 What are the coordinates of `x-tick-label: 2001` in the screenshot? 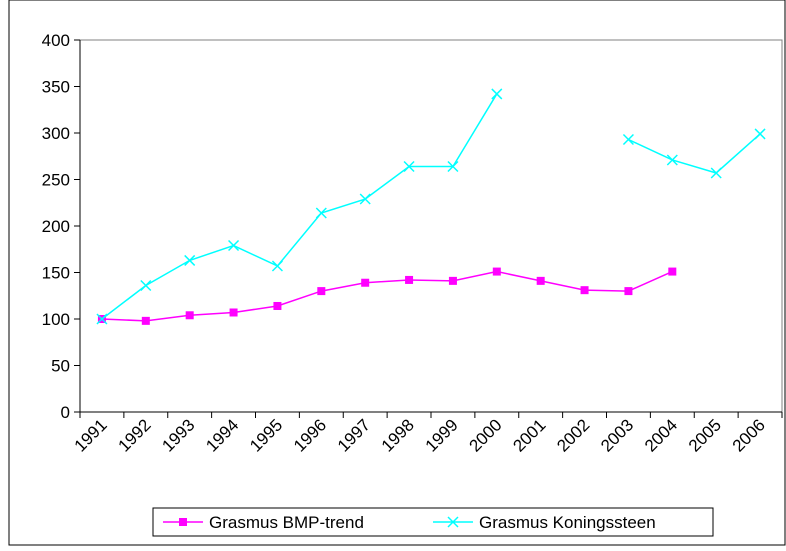 It's located at (529, 435).